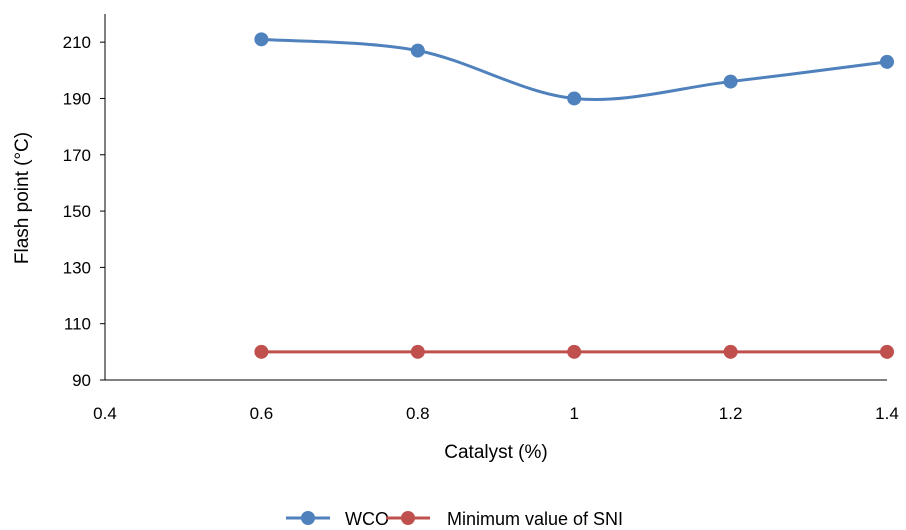  I want to click on series-line-wco, so click(574, 69).